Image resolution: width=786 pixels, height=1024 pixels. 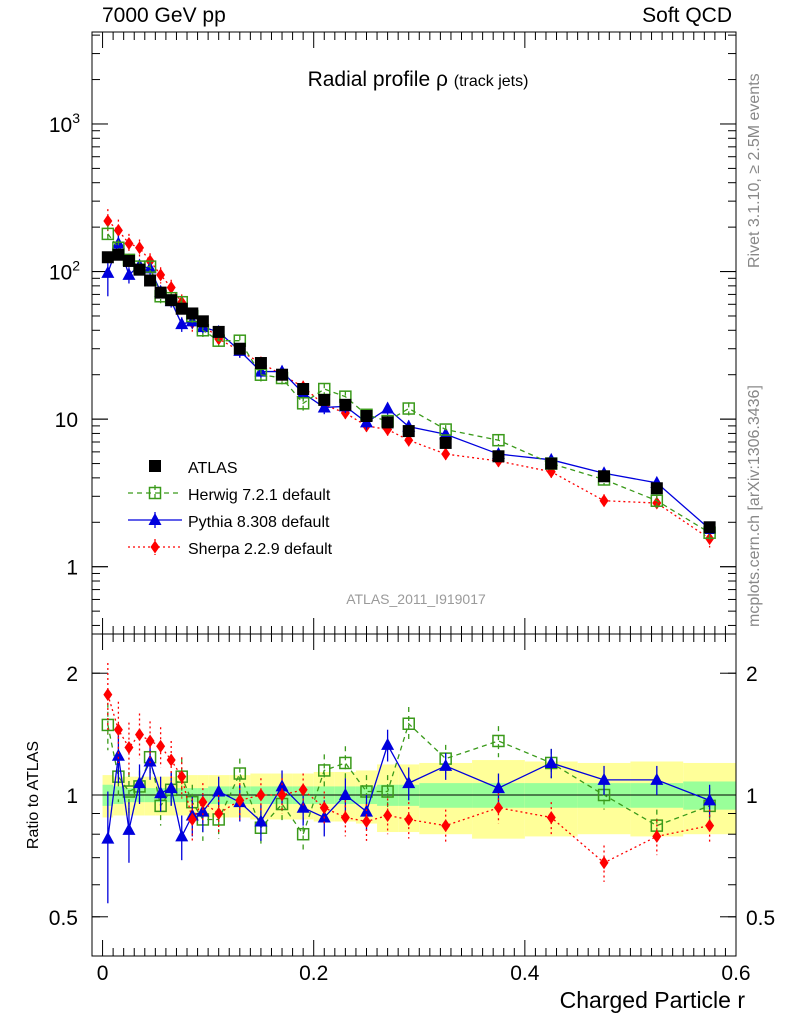 What do you see at coordinates (66, 420) in the screenshot?
I see `main-ytick-label: 10` at bounding box center [66, 420].